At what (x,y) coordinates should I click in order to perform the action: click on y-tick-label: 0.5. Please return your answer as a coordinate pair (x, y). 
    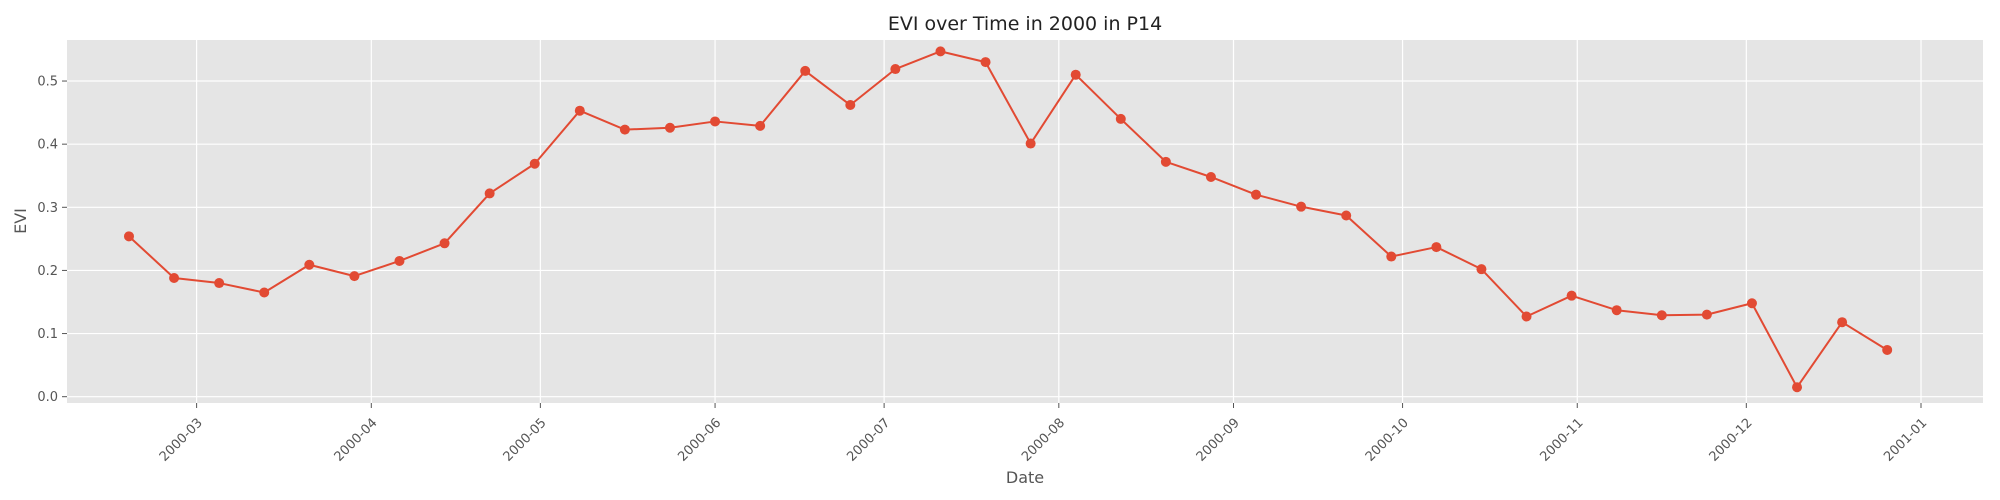
    Looking at the image, I should click on (47, 82).